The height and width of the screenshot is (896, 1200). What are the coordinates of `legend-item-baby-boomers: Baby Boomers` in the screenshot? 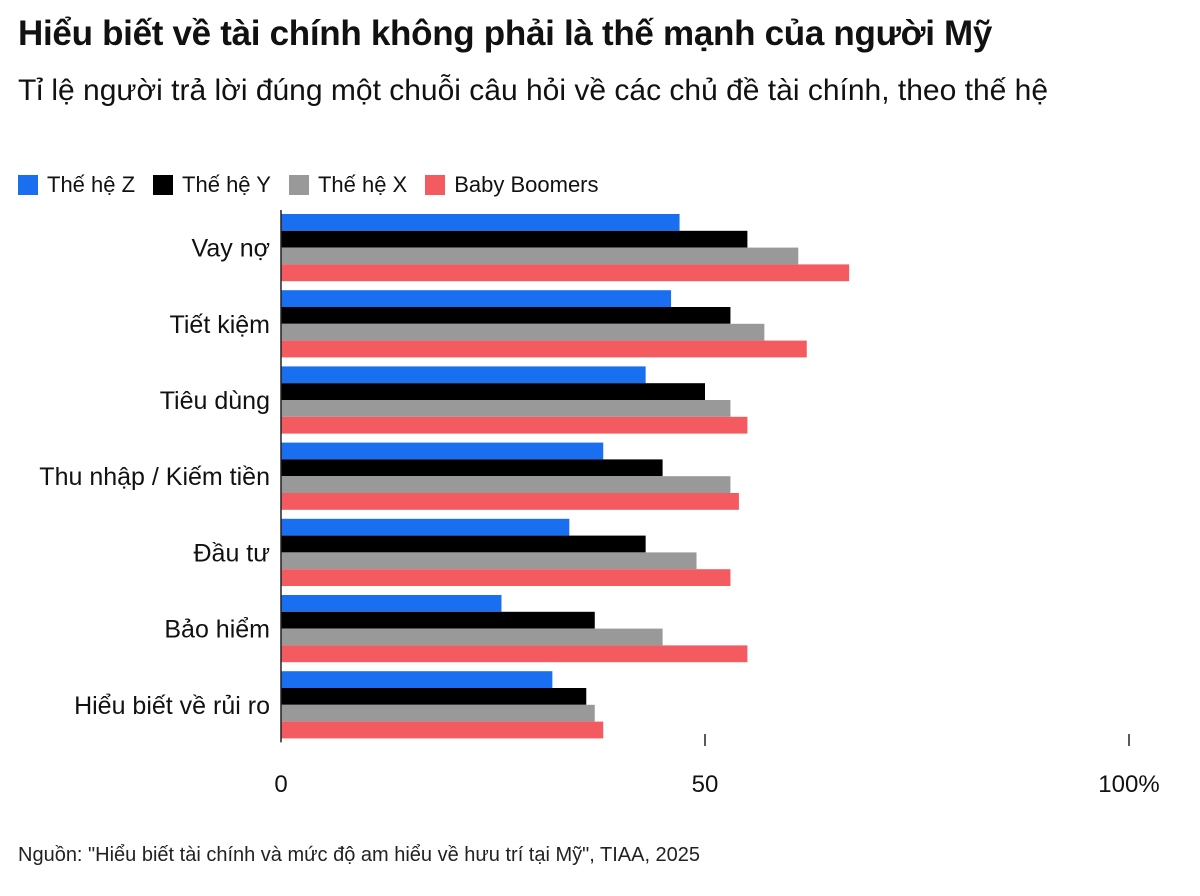 It's located at (512, 185).